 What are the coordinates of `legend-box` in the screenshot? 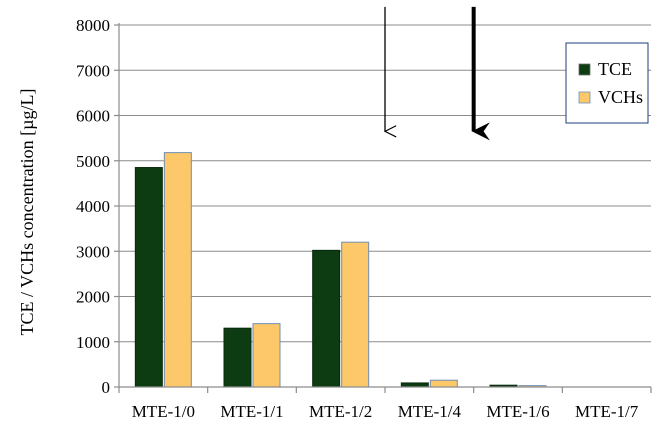 It's located at (607, 83).